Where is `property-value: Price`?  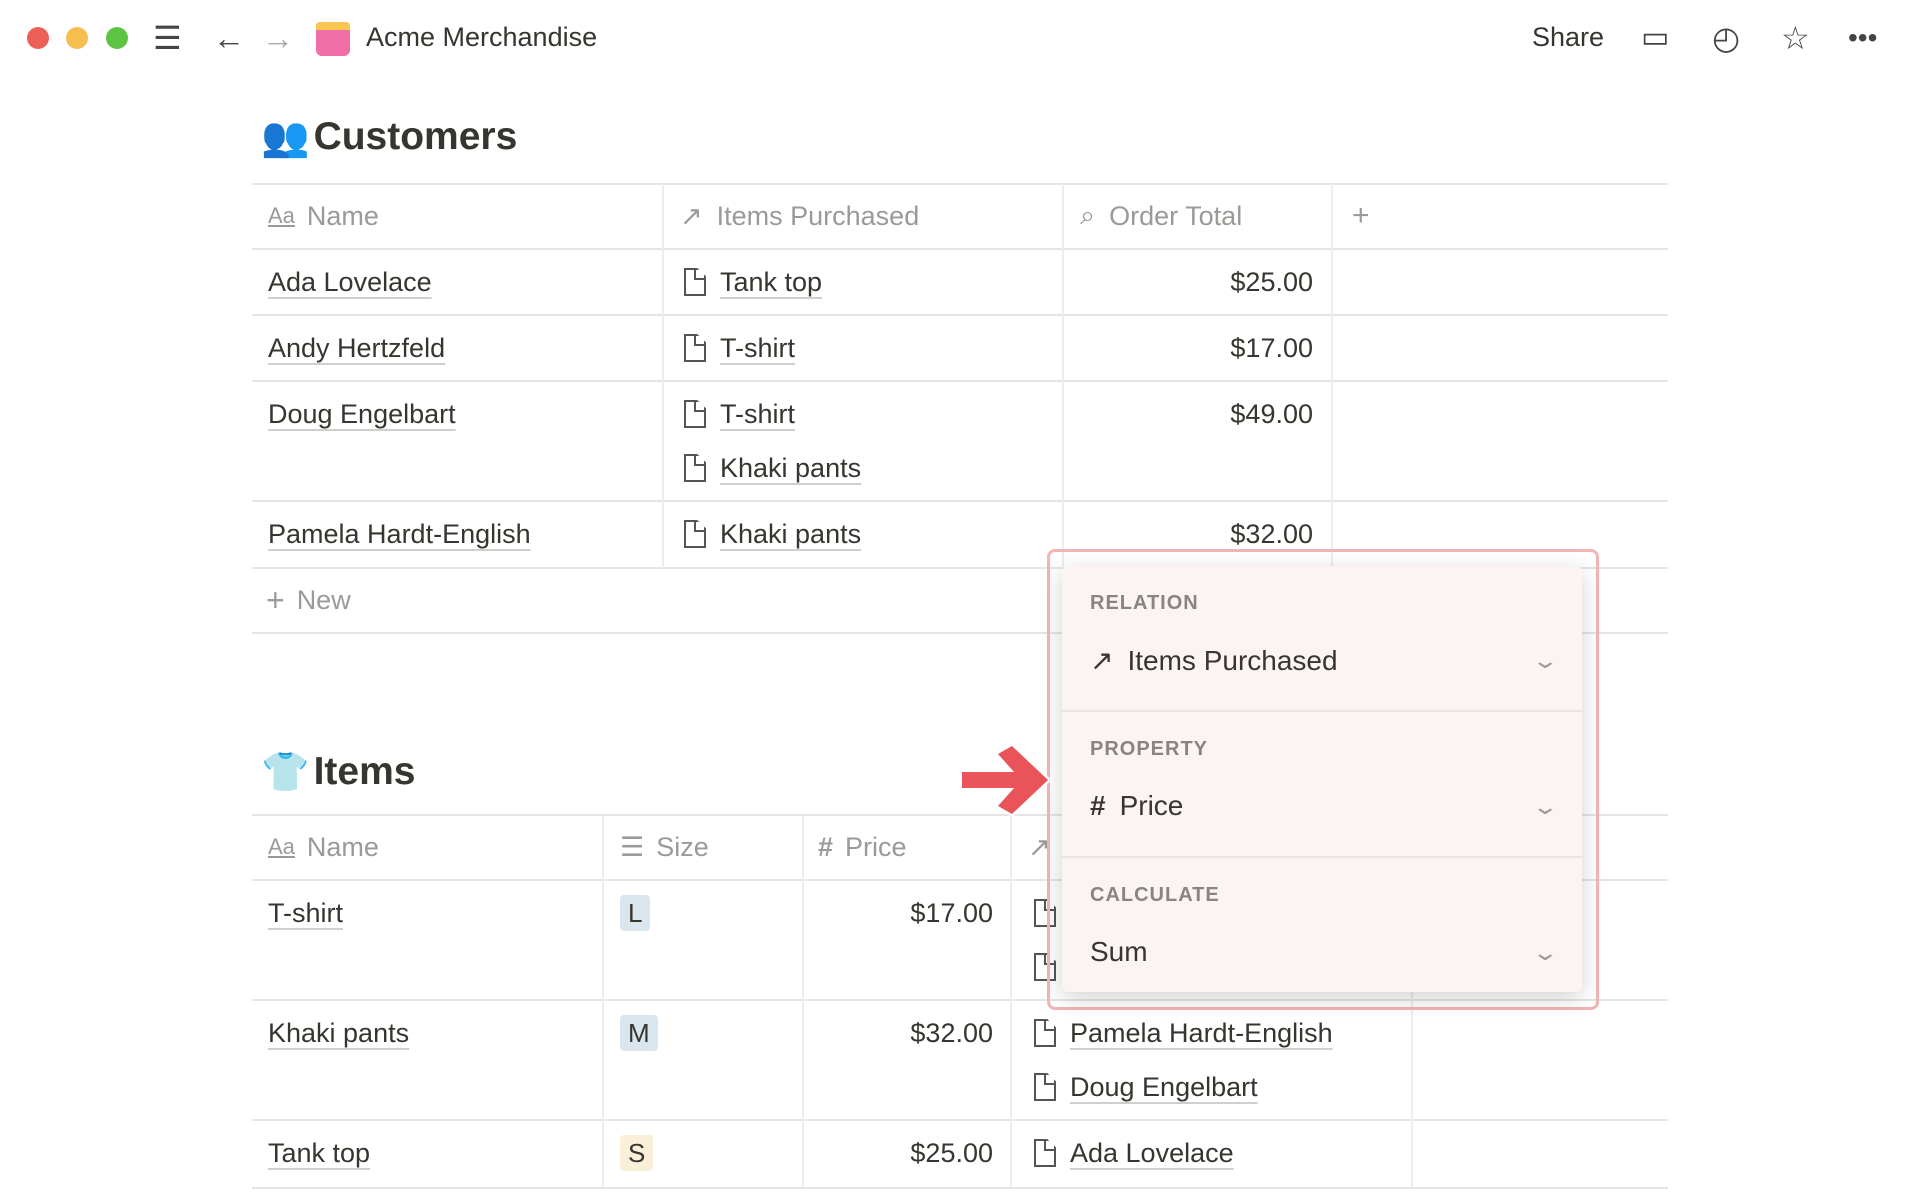
property-value: Price is located at coordinates (1151, 805).